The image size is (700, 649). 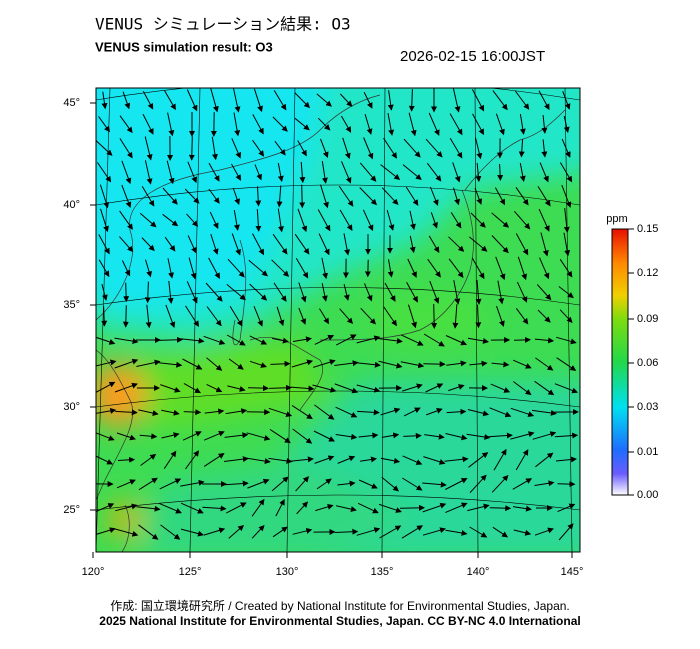 I want to click on colorbar-tick-label: 0.15, so click(x=647, y=229).